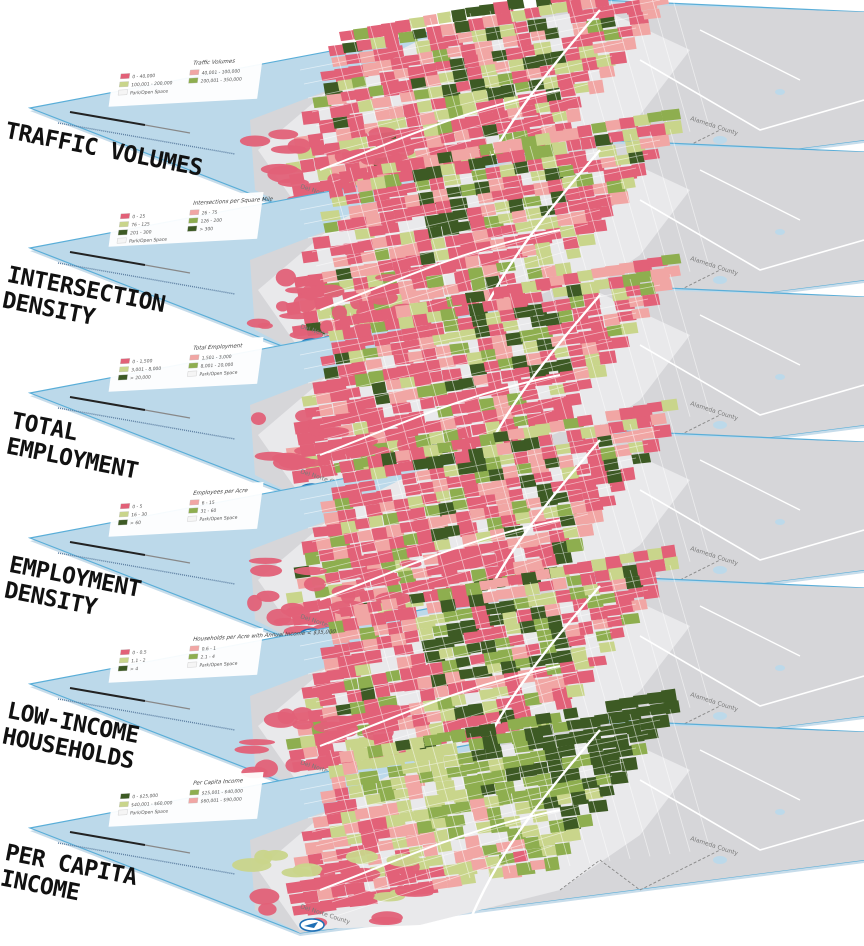 Image resolution: width=864 pixels, height=946 pixels. Describe the element at coordinates (145, 796) in the screenshot. I see `legend-item-label: 0 - $25,000` at that location.